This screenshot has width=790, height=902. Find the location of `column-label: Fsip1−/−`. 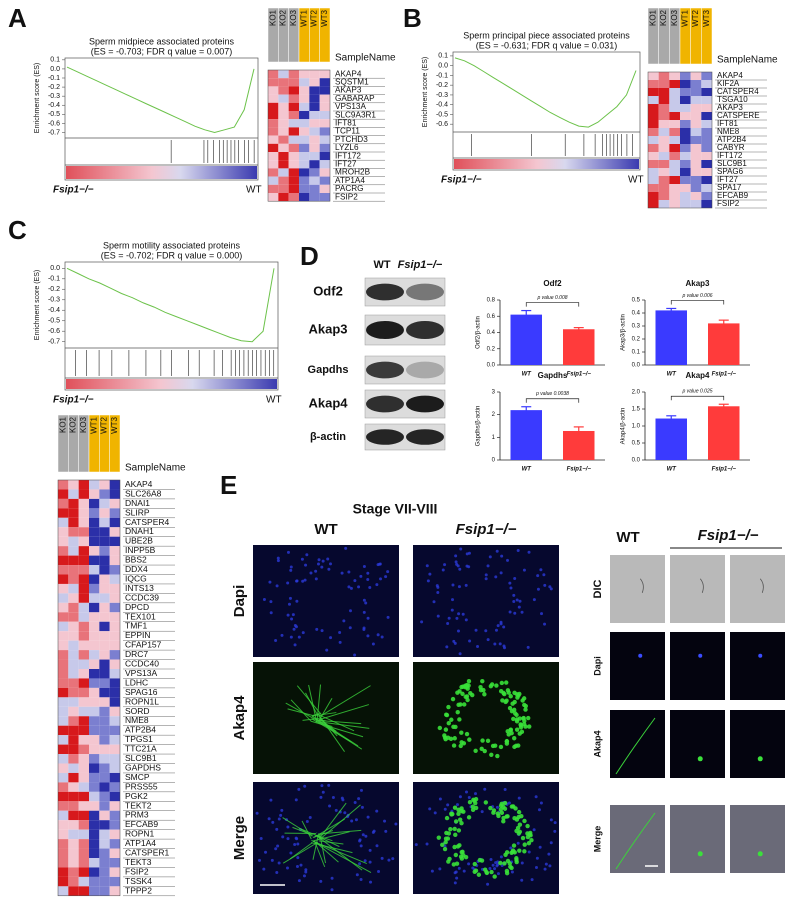

column-label: Fsip1−/− is located at coordinates (728, 535).